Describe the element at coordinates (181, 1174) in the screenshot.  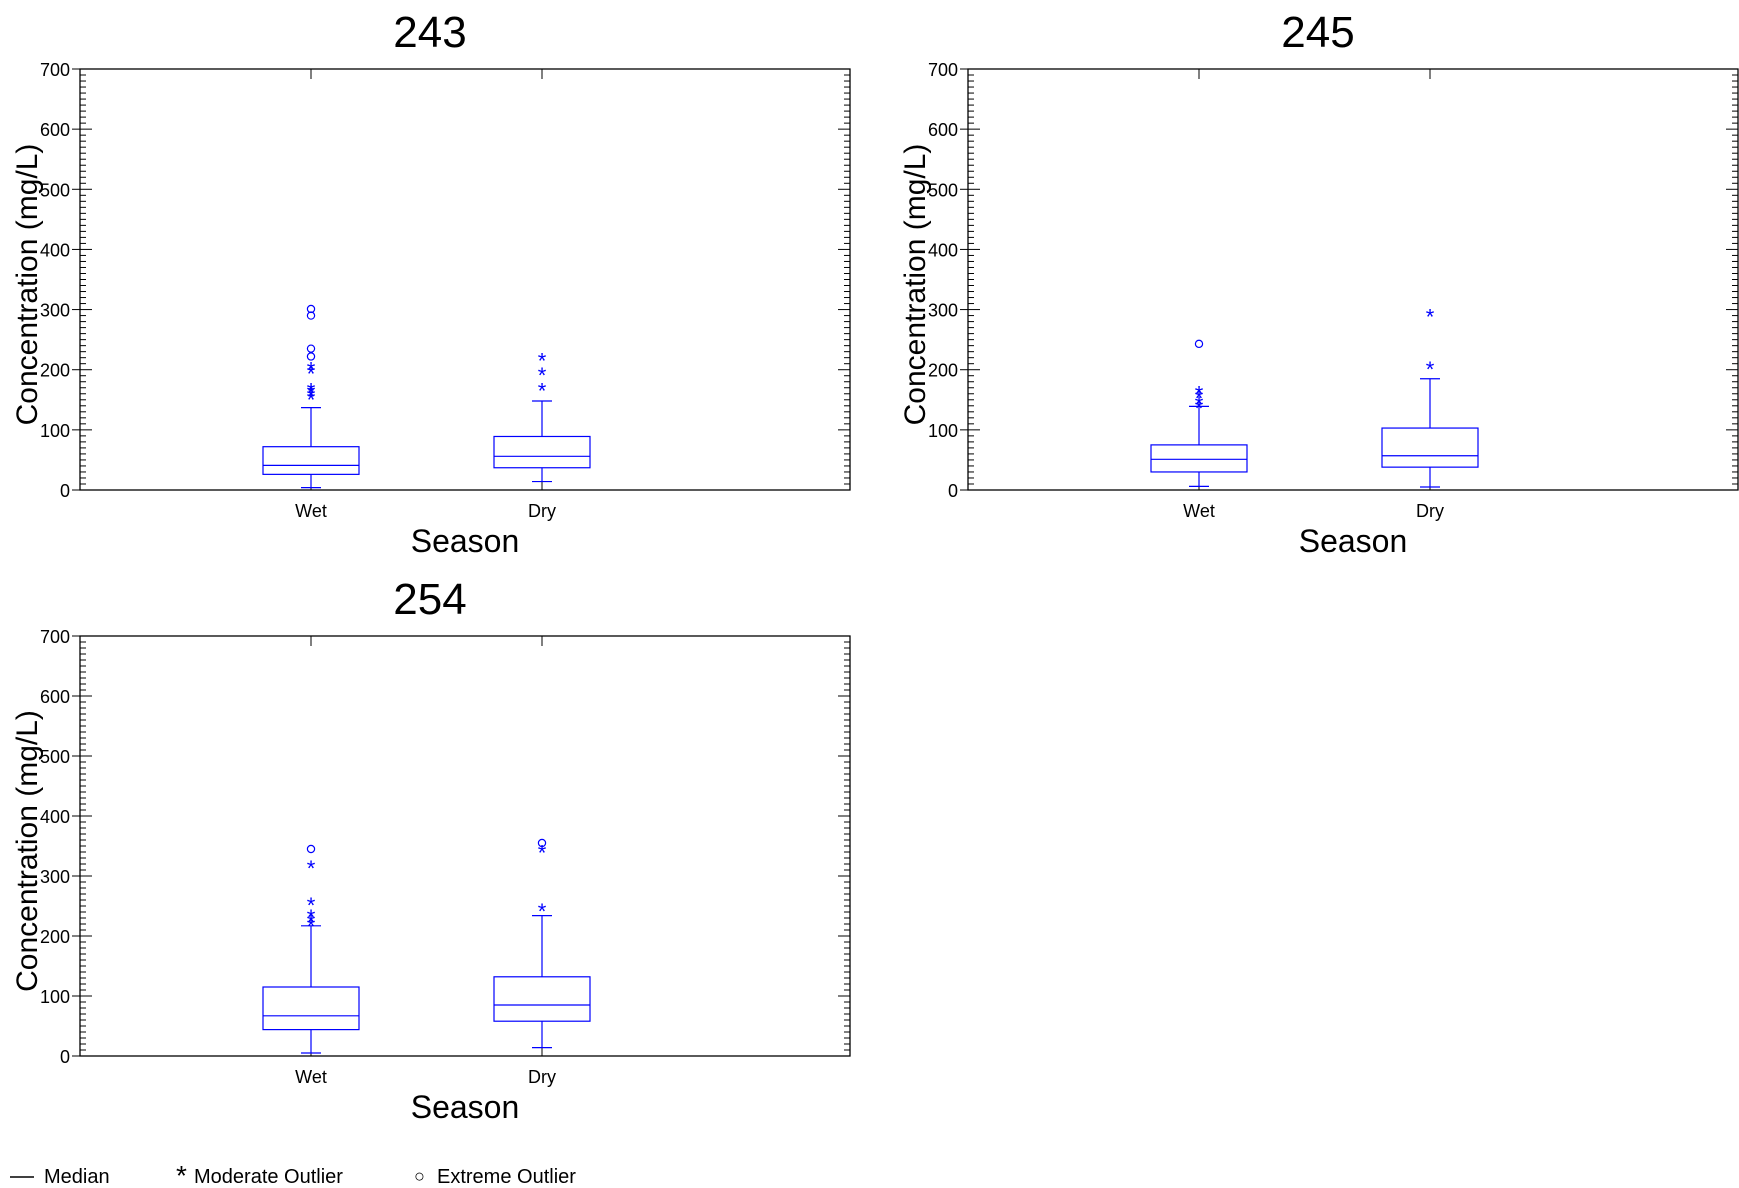
I see `legend-moderate-symbol: *` at that location.